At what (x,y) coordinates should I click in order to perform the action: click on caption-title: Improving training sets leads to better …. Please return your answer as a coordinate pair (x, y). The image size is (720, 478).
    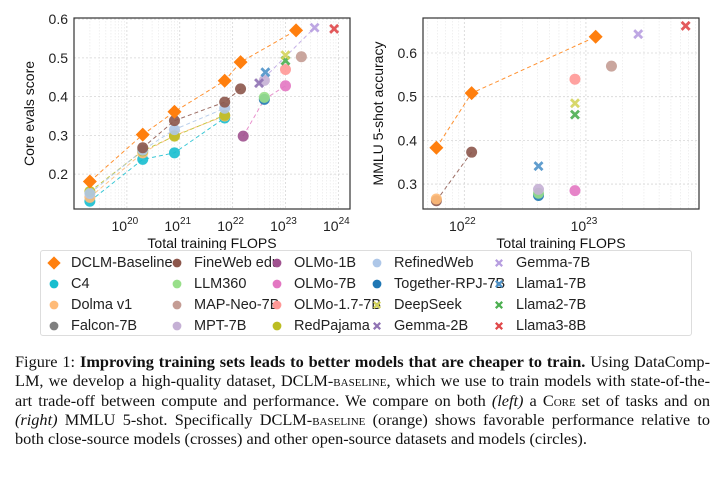
    Looking at the image, I should click on (332, 361).